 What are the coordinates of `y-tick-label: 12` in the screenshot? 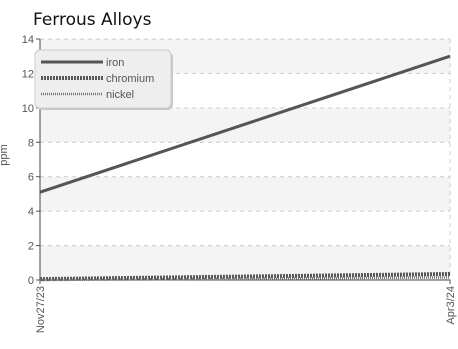 It's located at (28, 74).